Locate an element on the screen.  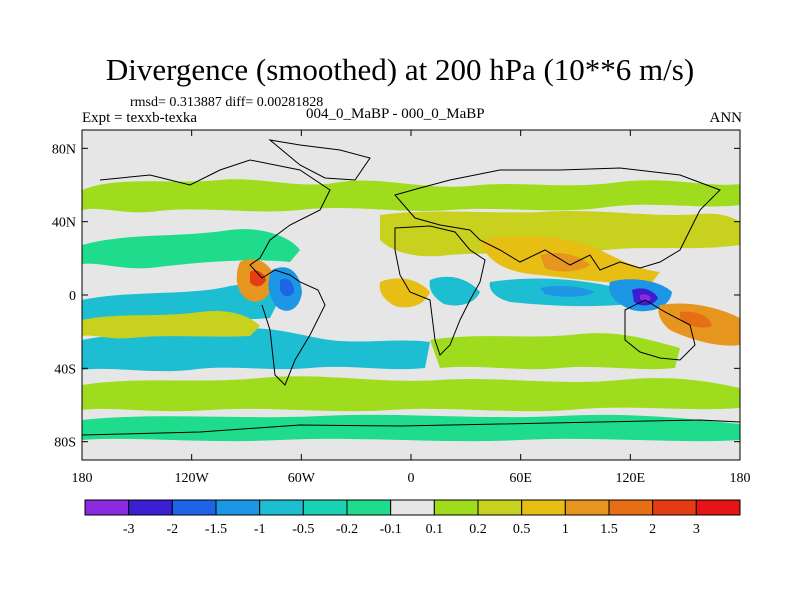
colorbar-label: 0.5 is located at coordinates (522, 529).